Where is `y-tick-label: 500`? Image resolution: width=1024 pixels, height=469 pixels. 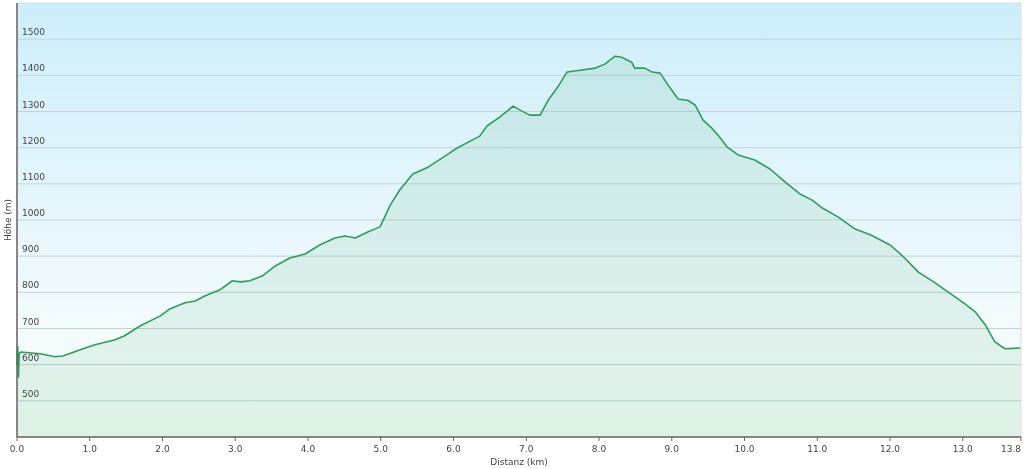
y-tick-label: 500 is located at coordinates (31, 393).